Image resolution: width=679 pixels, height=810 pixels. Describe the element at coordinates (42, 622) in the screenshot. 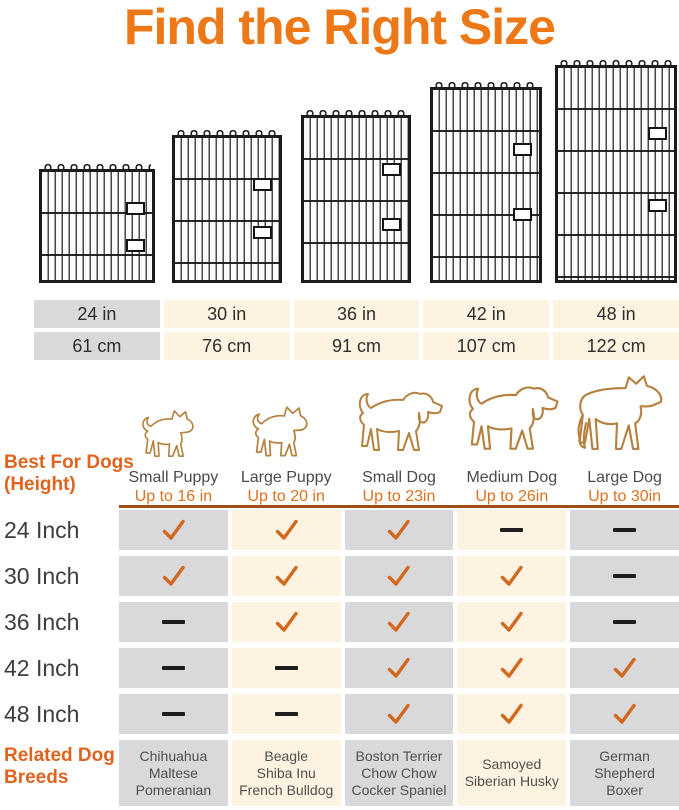

I see `matrix-row-label: 36 Inch` at that location.